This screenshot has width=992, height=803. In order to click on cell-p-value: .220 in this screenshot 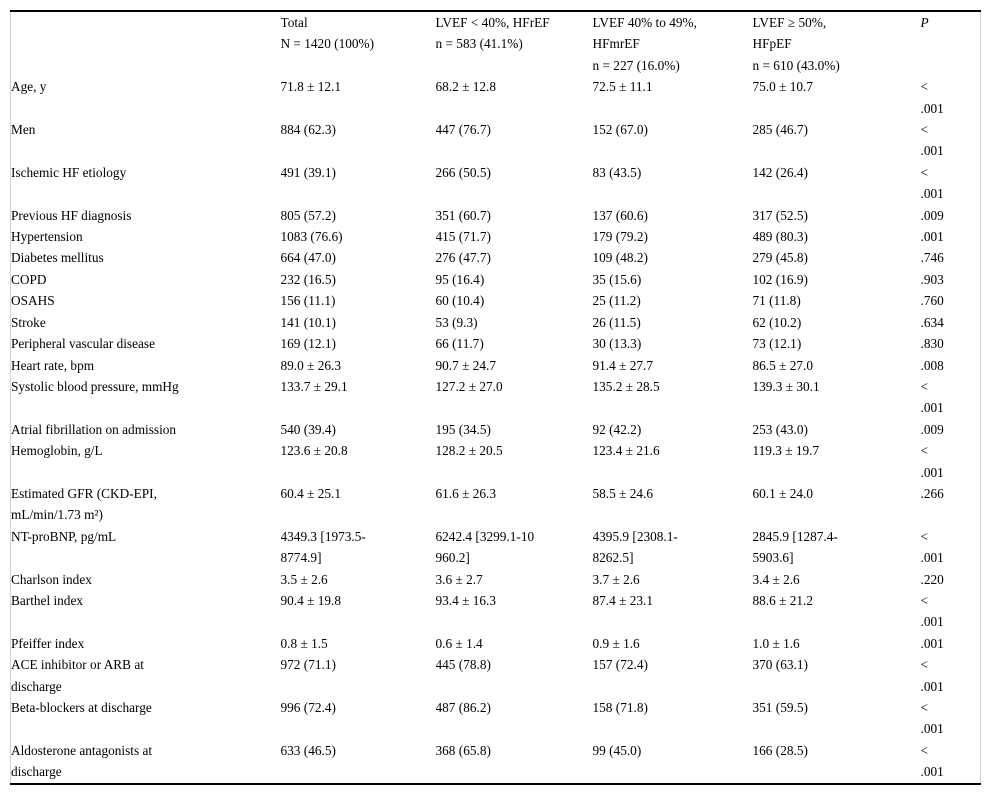, I will do `click(932, 579)`.